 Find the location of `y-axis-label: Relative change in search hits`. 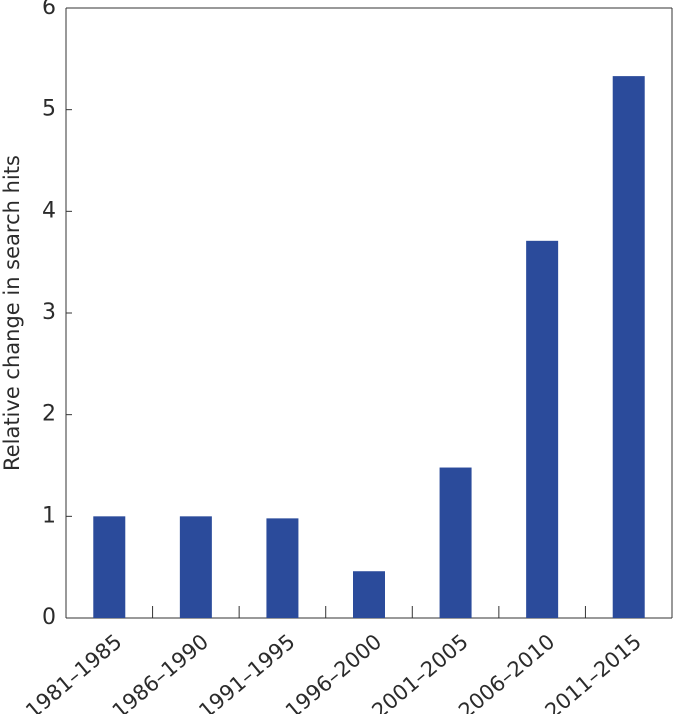

y-axis-label: Relative change in search hits is located at coordinates (12, 313).